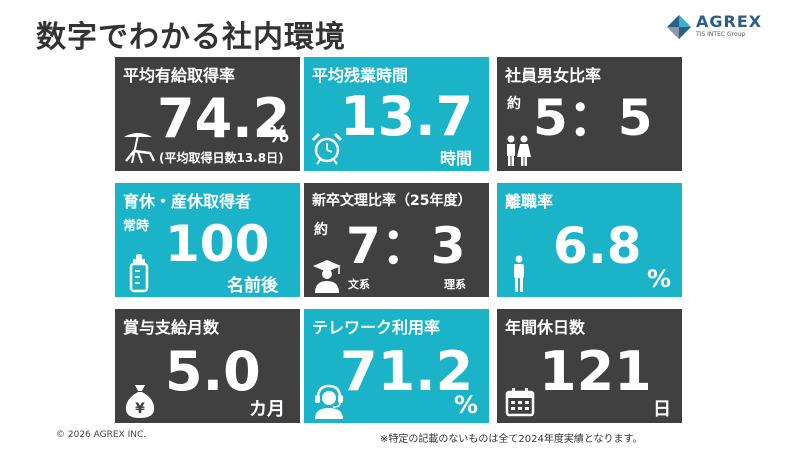 This screenshot has height=450, width=800. What do you see at coordinates (545, 327) in the screenshot?
I see `card-label: 年間休日数` at bounding box center [545, 327].